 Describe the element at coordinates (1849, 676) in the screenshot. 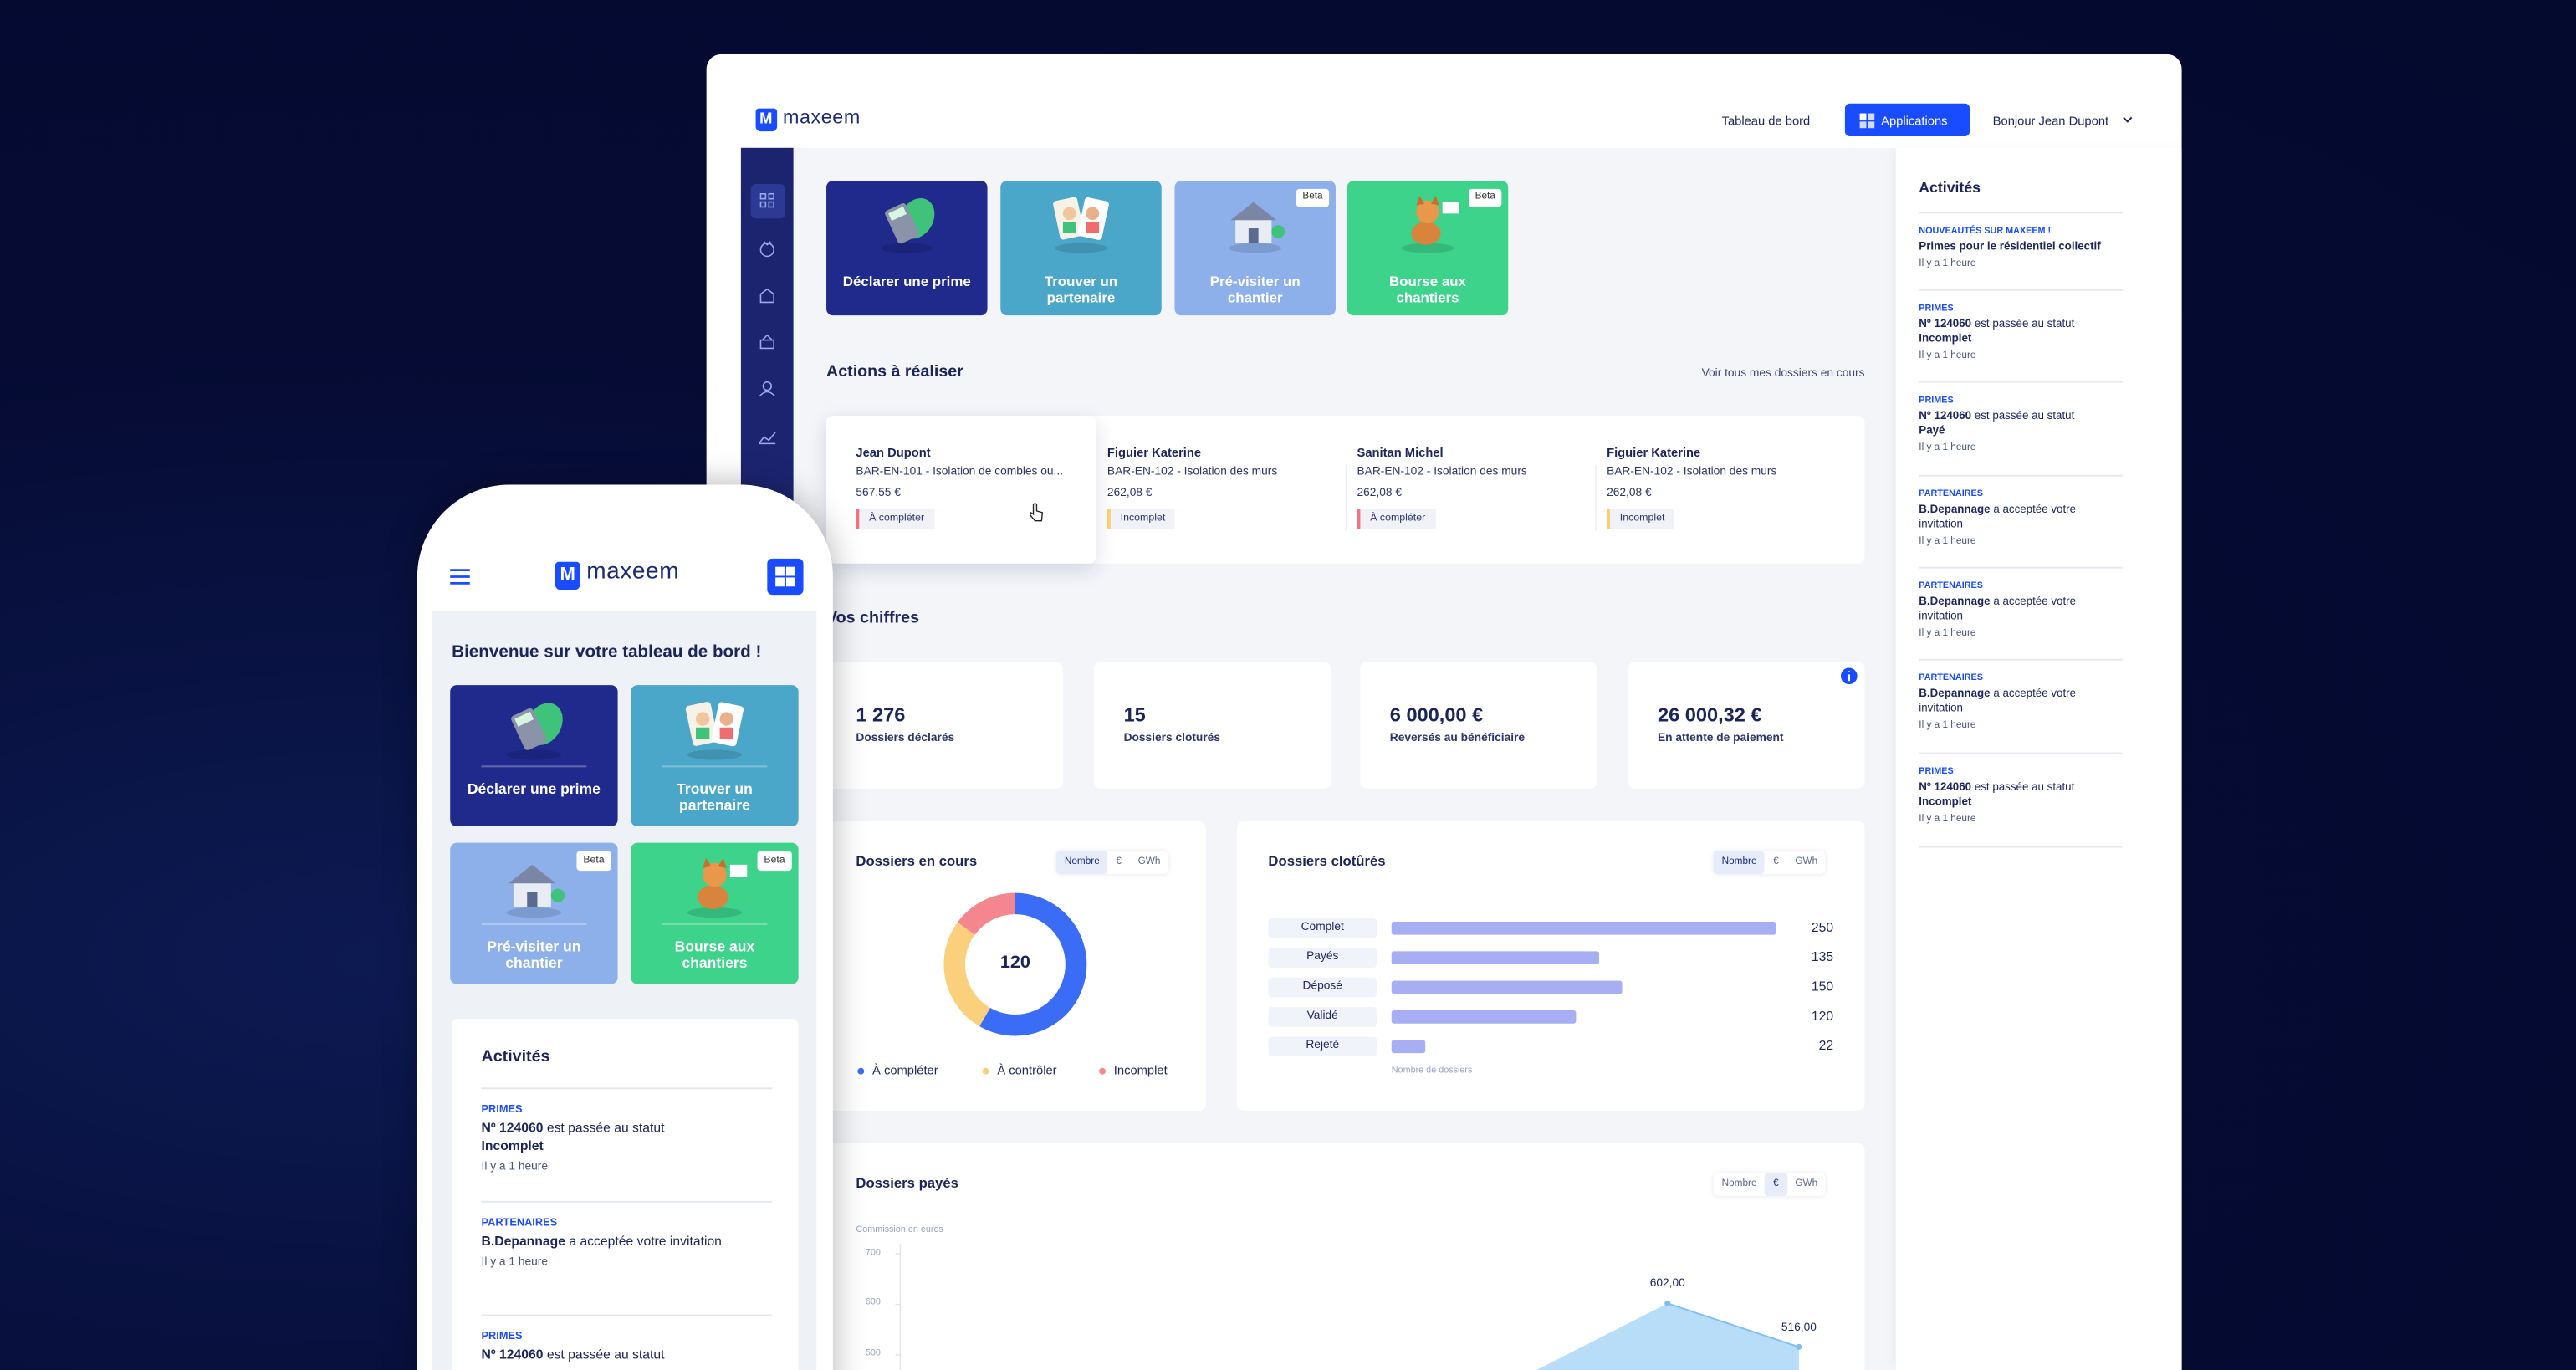

I see `info-icon` at that location.